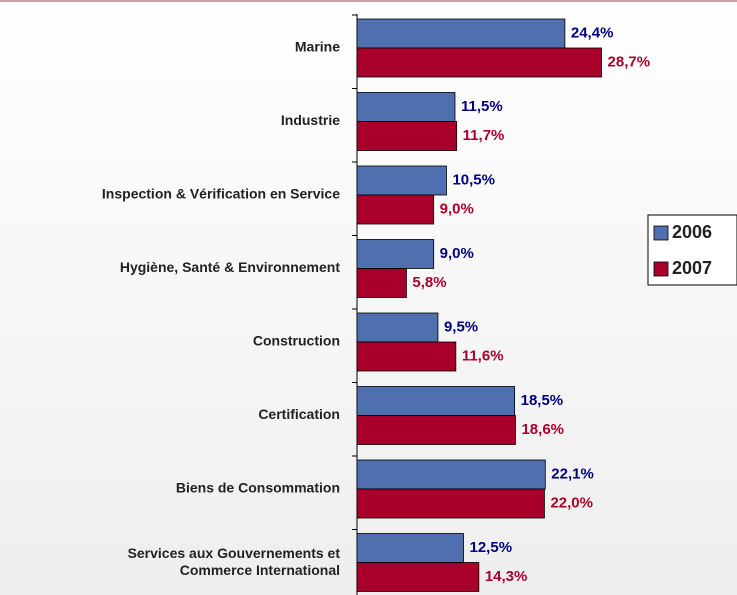  What do you see at coordinates (429, 282) in the screenshot?
I see `value-label: 5,8%` at bounding box center [429, 282].